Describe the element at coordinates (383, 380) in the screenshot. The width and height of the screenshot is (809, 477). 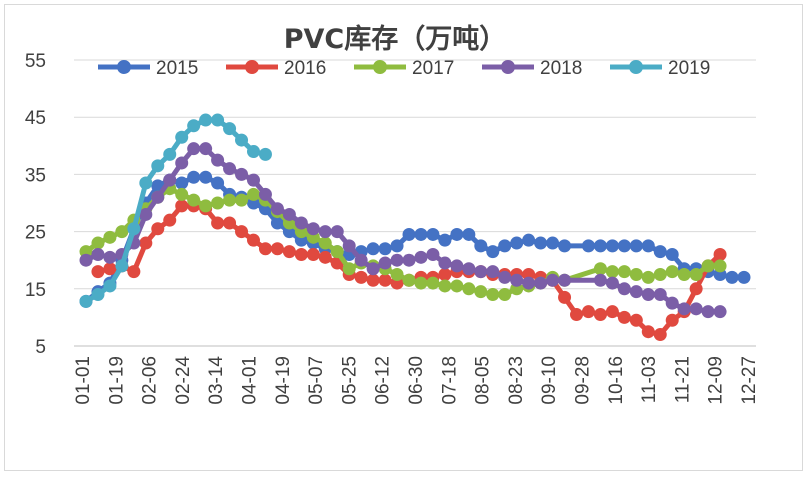
I see `x-tick-label: 06-12` at that location.